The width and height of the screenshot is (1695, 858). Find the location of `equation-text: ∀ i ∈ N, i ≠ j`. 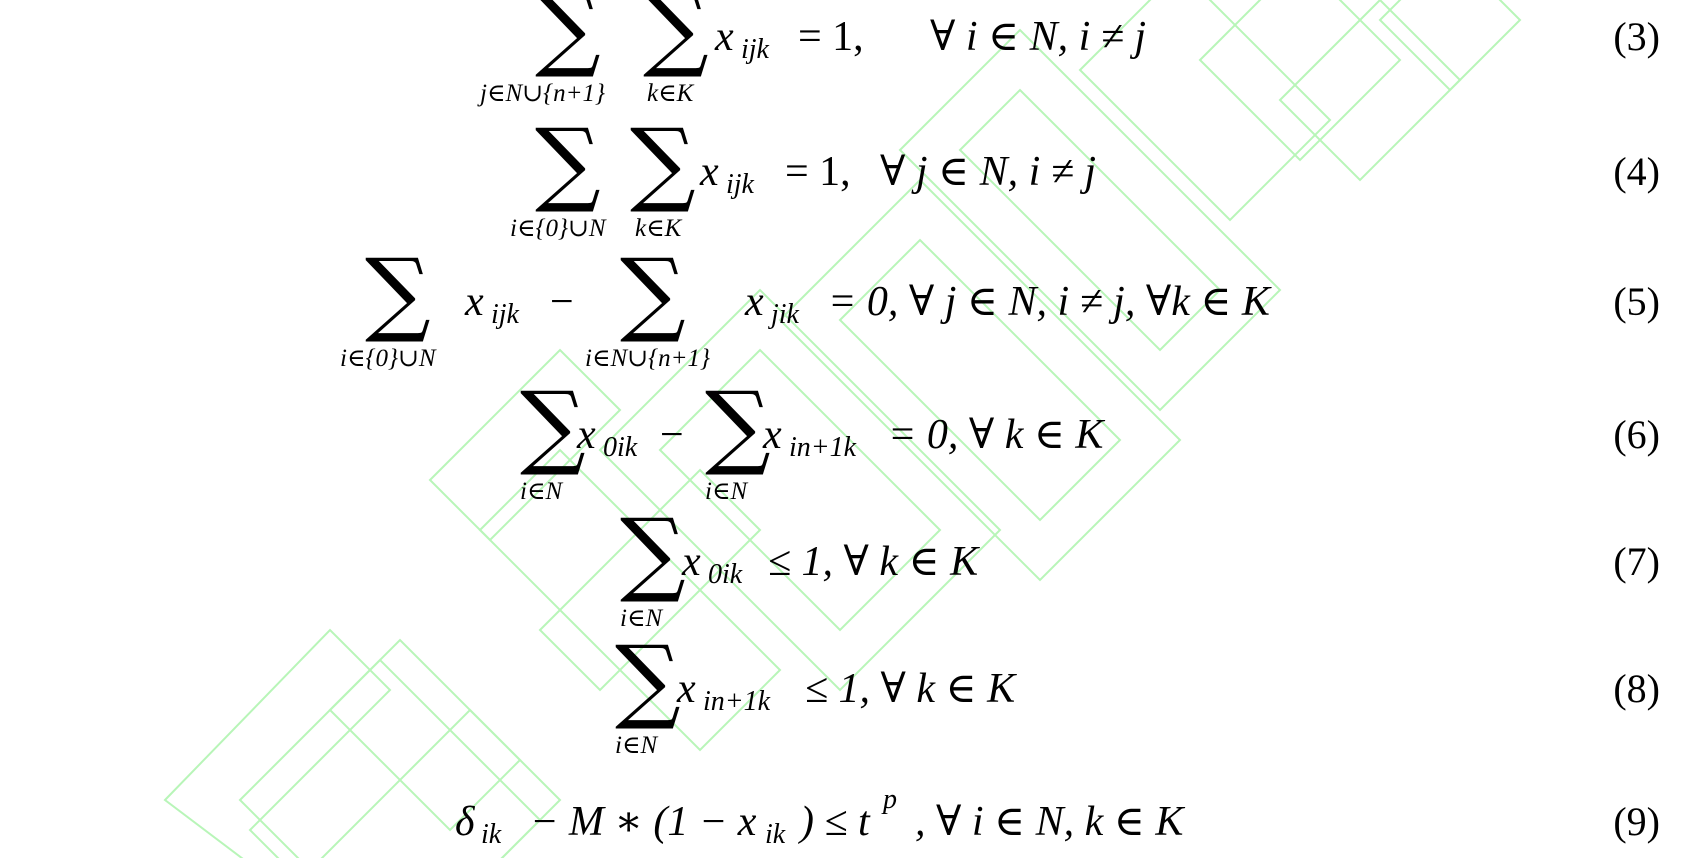

equation-text: ∀ i ∈ N, i ≠ j is located at coordinates (1038, 37).